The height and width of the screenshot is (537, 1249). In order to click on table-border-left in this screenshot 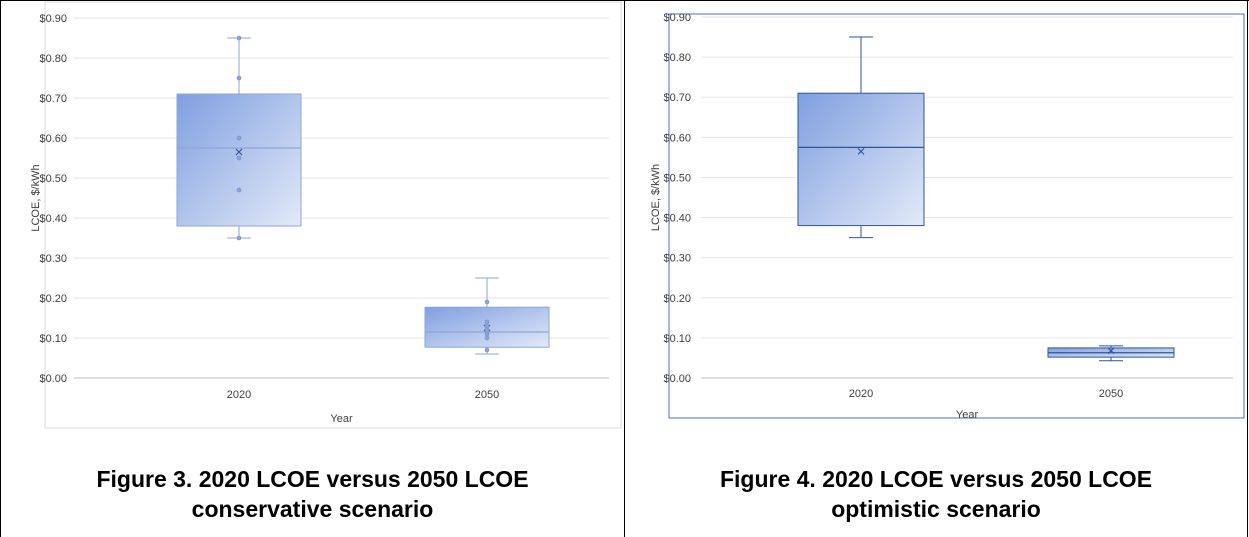, I will do `click(0, 268)`.